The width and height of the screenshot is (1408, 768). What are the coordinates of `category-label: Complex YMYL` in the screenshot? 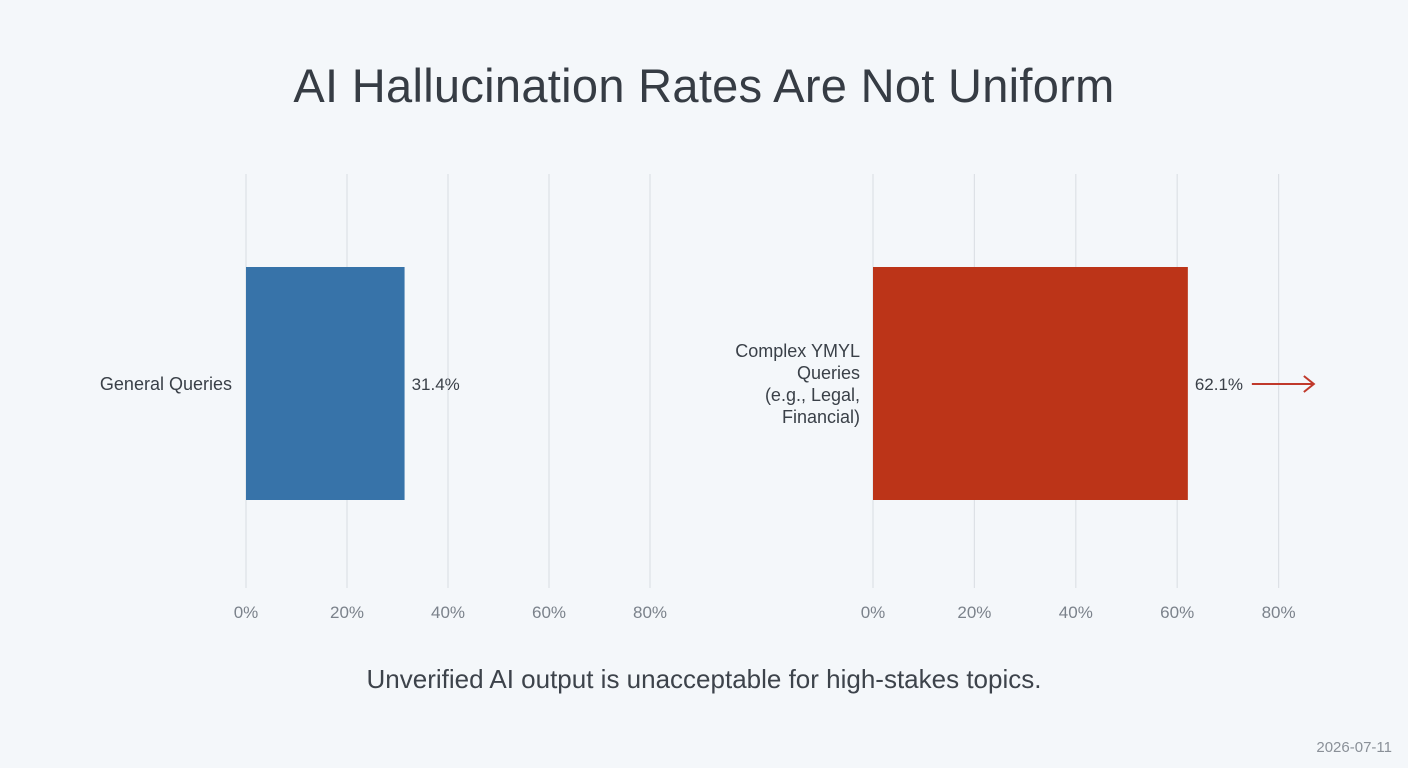 It's located at (797, 351).